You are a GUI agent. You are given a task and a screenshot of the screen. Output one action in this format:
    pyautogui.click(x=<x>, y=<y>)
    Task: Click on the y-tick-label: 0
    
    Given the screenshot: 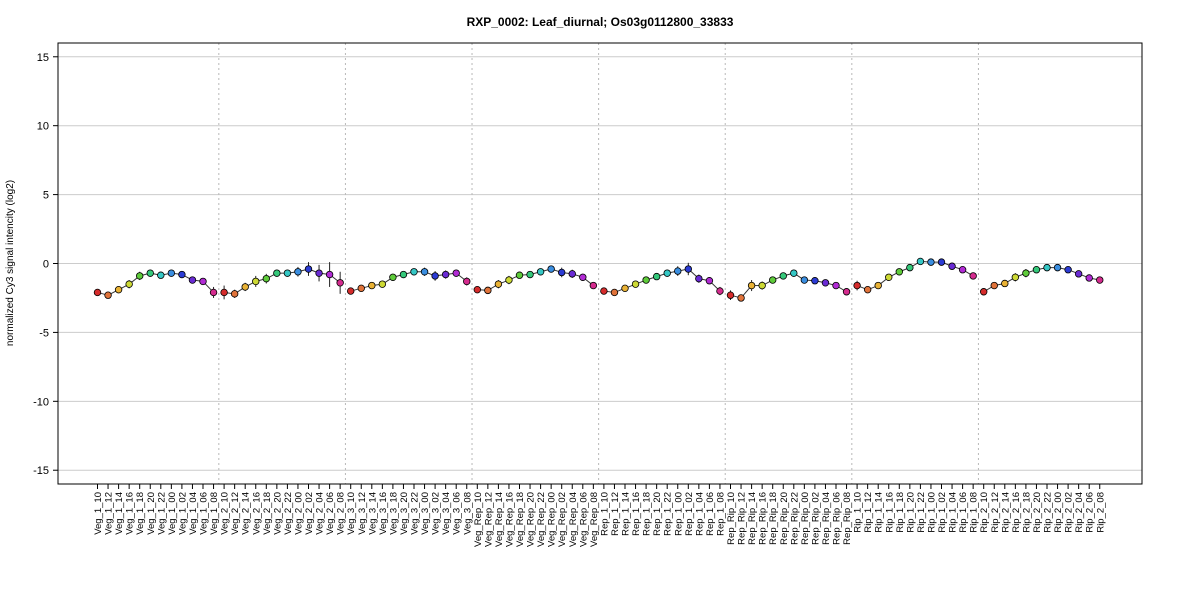 What is the action you would take?
    pyautogui.click(x=46, y=265)
    